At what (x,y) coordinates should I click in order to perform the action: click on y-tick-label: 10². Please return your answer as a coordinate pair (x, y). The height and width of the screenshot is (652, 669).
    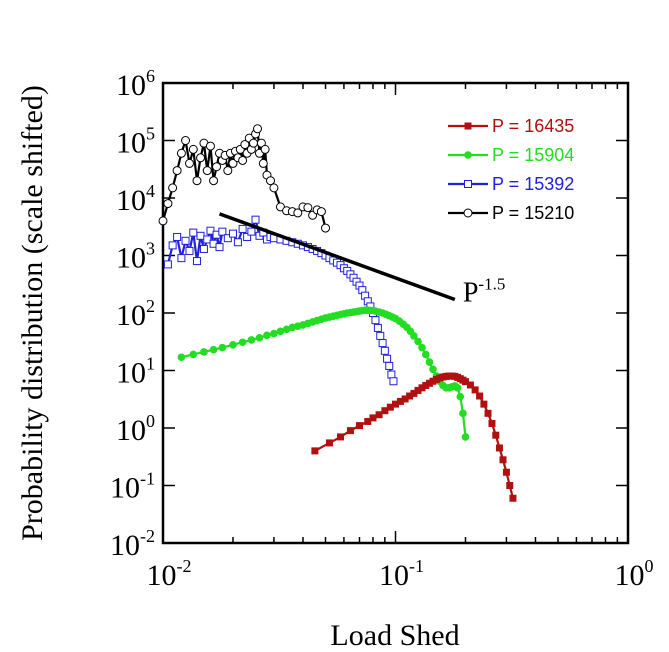
    Looking at the image, I should click on (135, 314).